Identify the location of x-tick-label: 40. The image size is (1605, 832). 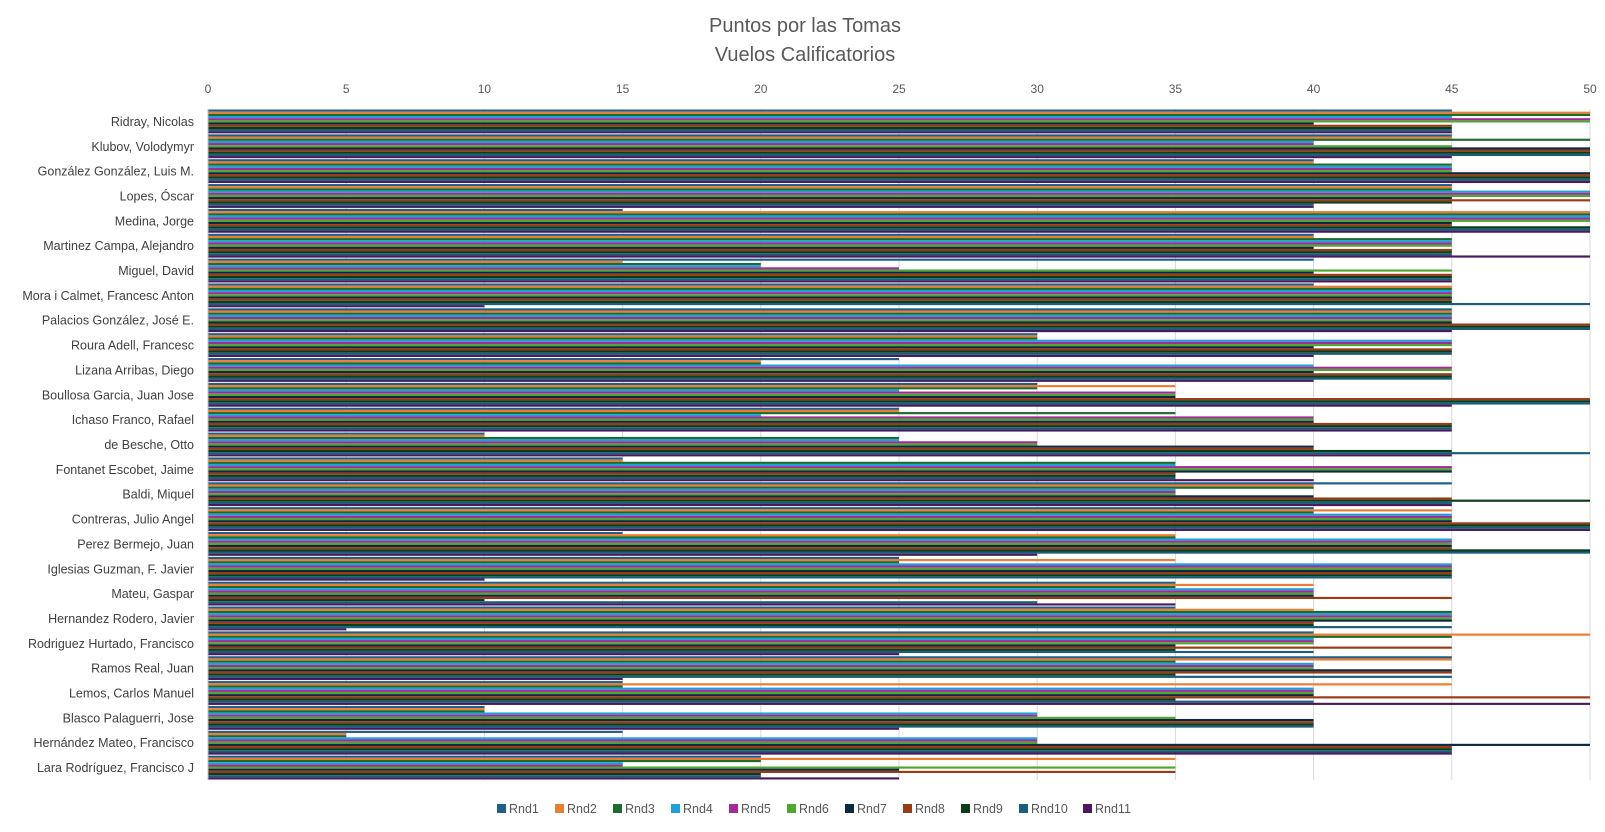
(1314, 89).